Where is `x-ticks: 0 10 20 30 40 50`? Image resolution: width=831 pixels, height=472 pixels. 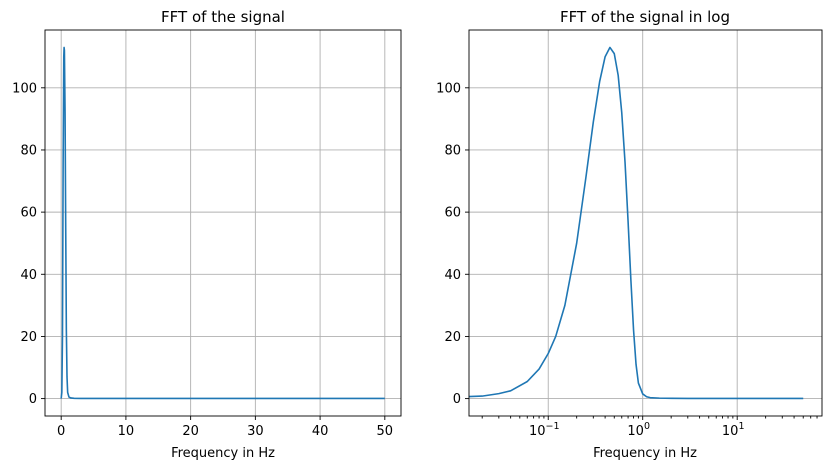 x-ticks: 0 10 20 30 40 50 is located at coordinates (225, 427).